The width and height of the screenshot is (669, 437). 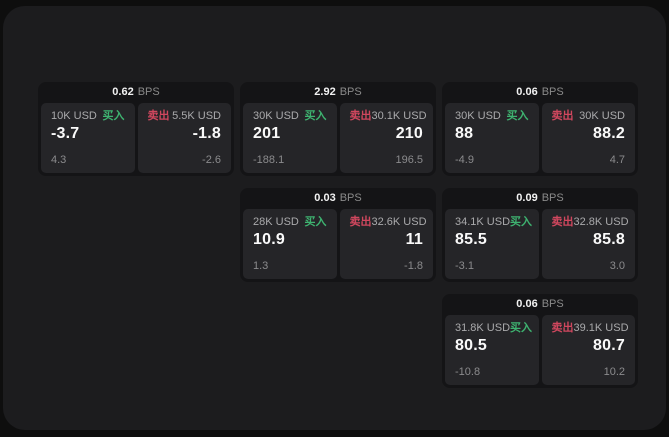 I want to click on sell-amount: 32.8K USD, so click(x=601, y=222).